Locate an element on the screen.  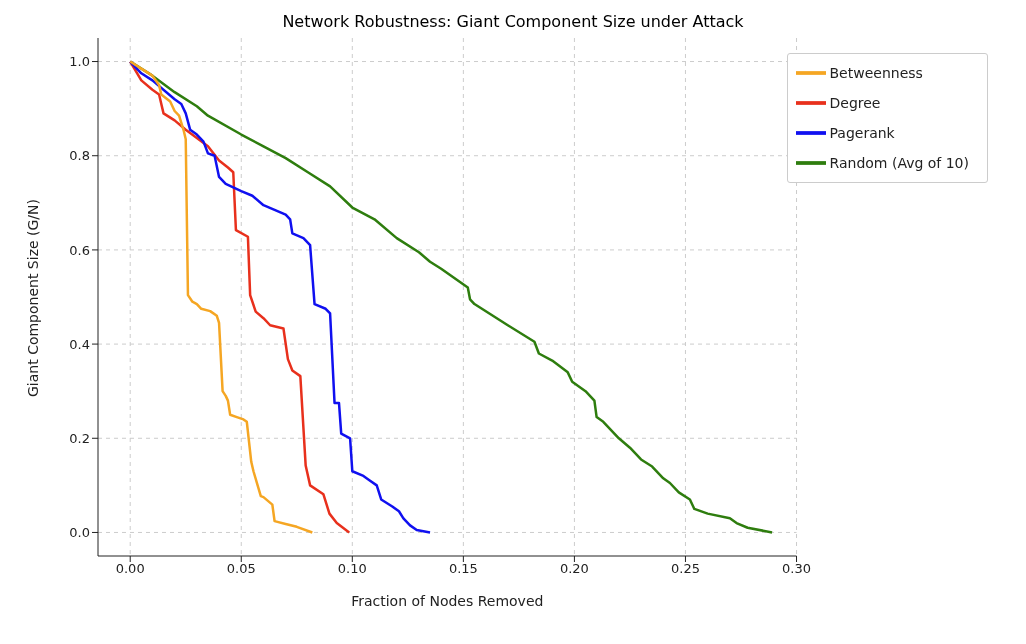
y-tick-label: 0.4 is located at coordinates (79, 344).